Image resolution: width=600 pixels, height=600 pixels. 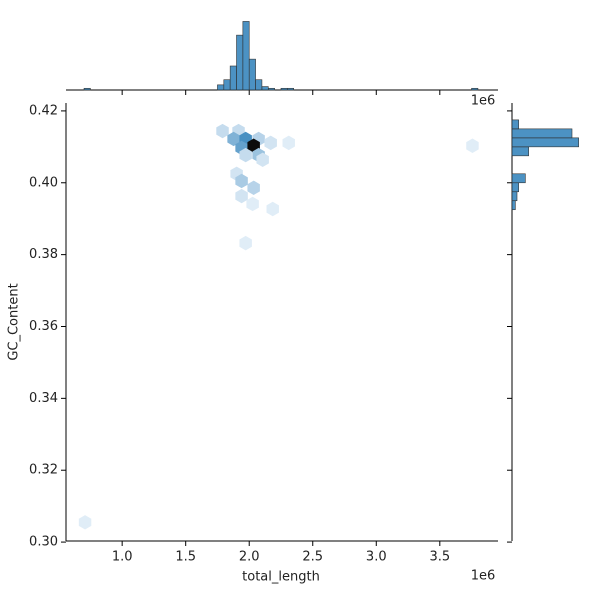 I want to click on y-tick-label: 0.38, so click(x=43, y=254).